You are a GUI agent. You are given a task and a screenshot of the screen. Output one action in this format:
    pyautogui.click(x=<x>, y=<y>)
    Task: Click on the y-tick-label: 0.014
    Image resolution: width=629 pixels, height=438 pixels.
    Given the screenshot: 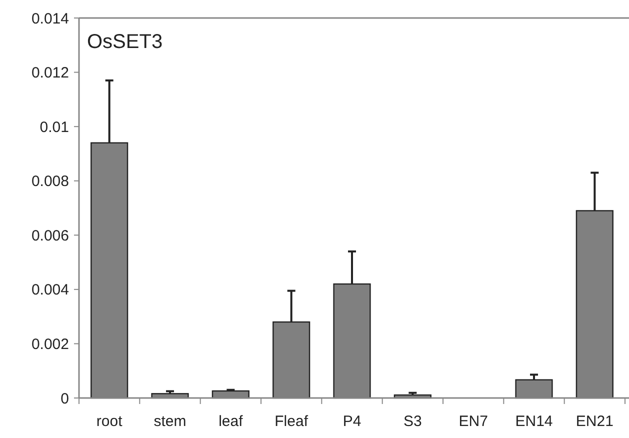 What is the action you would take?
    pyautogui.click(x=50, y=19)
    